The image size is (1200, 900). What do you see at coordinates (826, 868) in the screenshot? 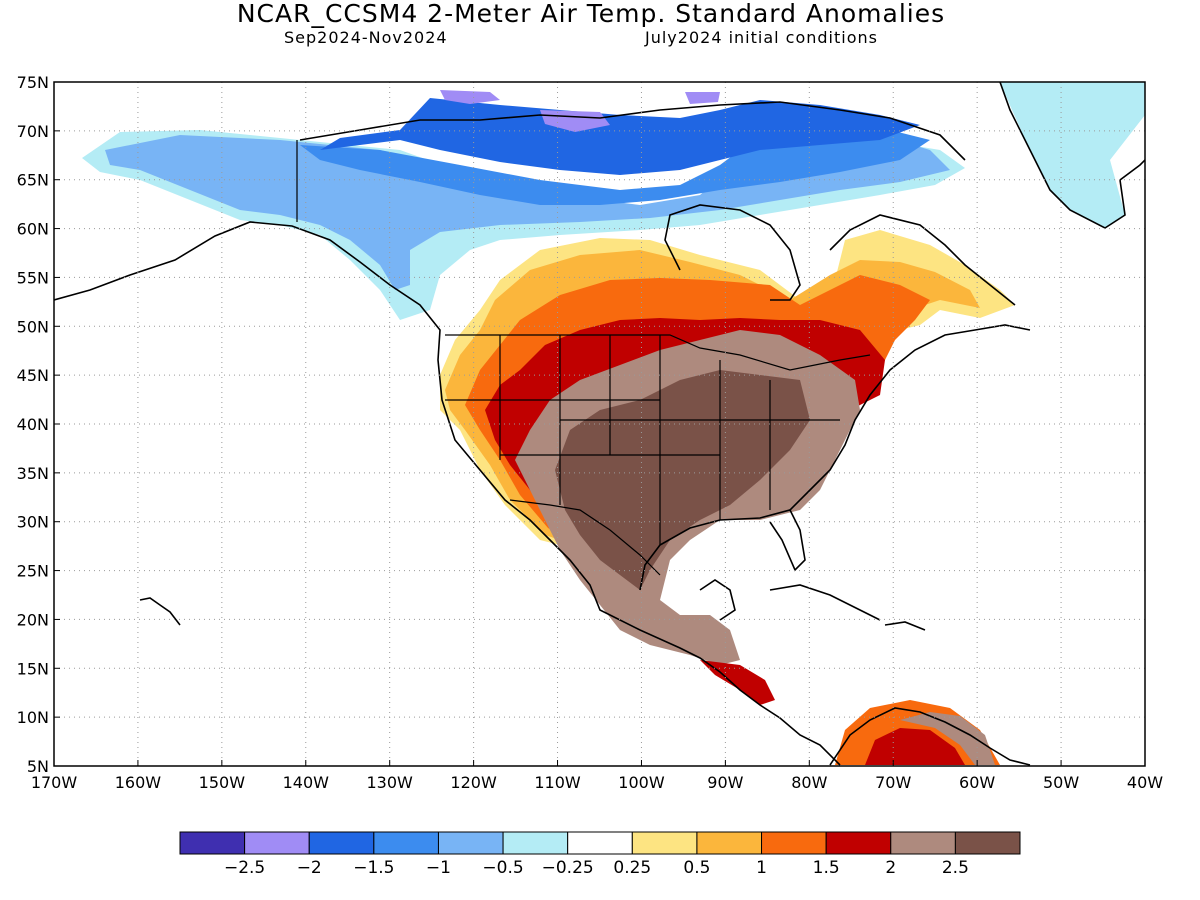
I see `colorbar-label: 1.5` at bounding box center [826, 868].